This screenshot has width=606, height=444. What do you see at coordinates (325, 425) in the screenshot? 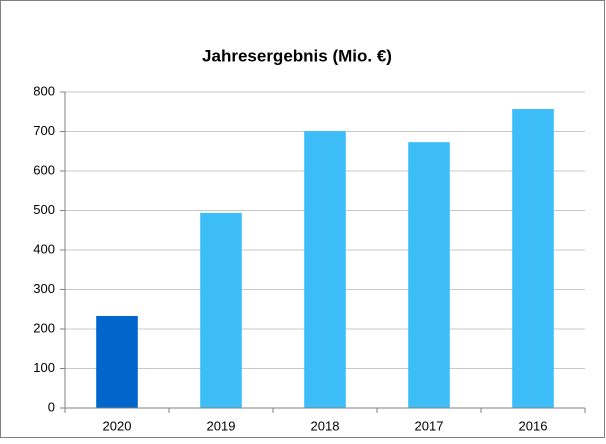
I see `x-tick-label: 2018` at bounding box center [325, 425].